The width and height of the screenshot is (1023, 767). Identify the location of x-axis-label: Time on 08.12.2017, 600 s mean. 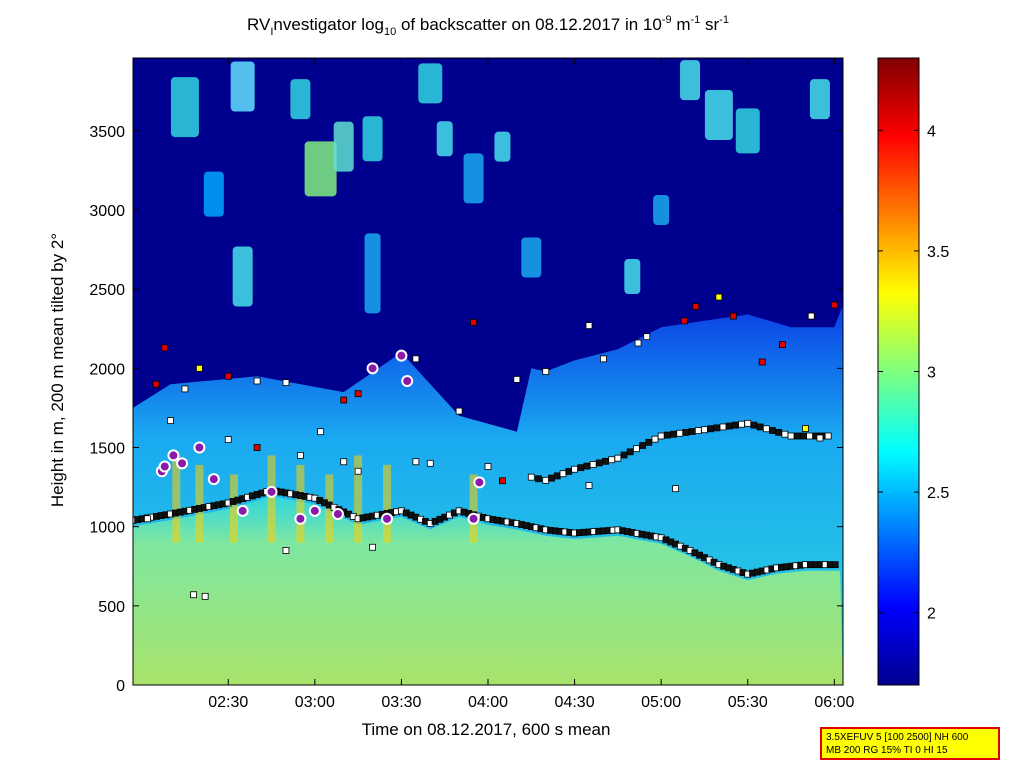
(486, 729).